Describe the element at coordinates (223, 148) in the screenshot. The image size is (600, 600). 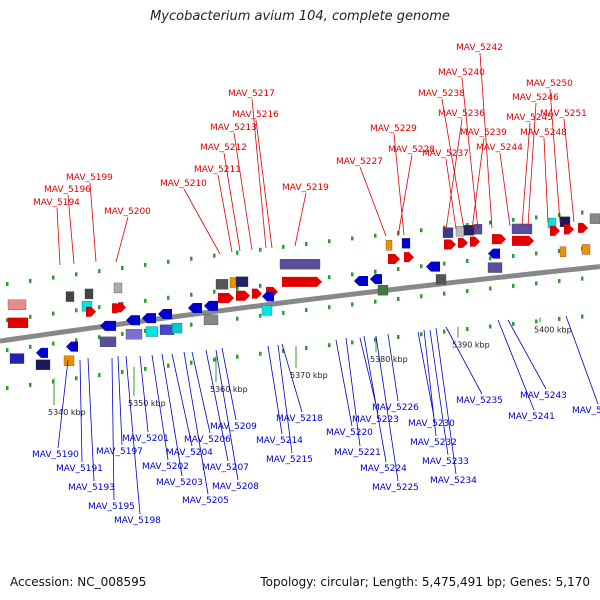
I see `top-gene-label: MAV_5212` at that location.